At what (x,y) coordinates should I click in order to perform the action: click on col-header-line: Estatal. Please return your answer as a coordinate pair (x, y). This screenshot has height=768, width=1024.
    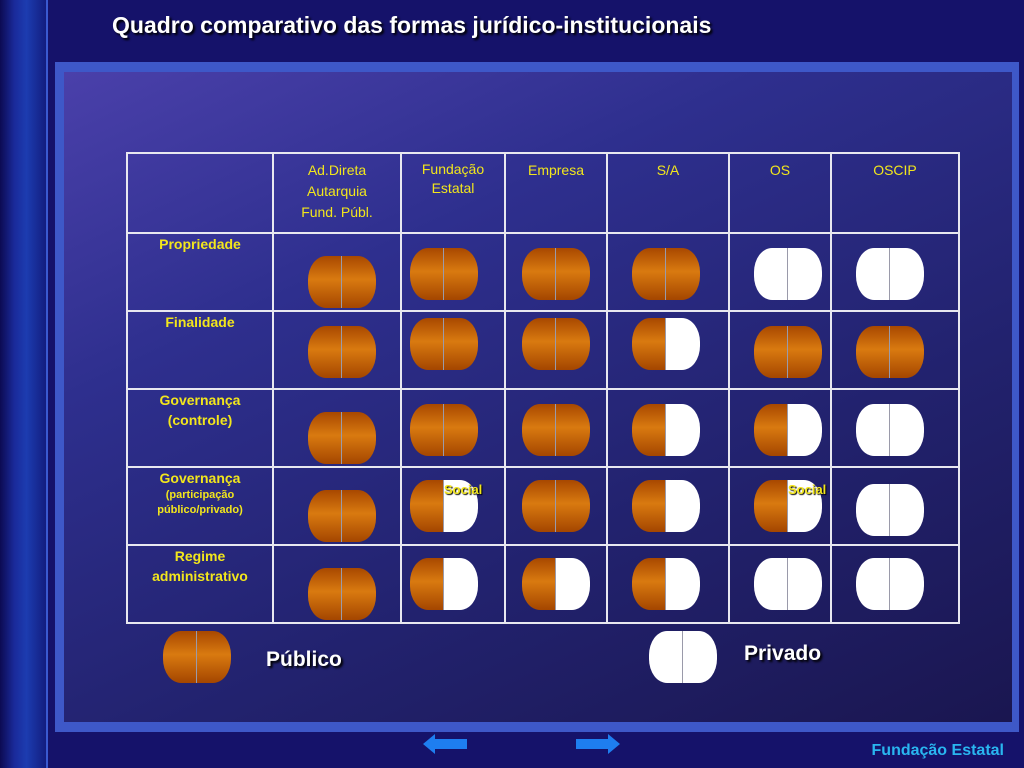
    Looking at the image, I should click on (453, 188).